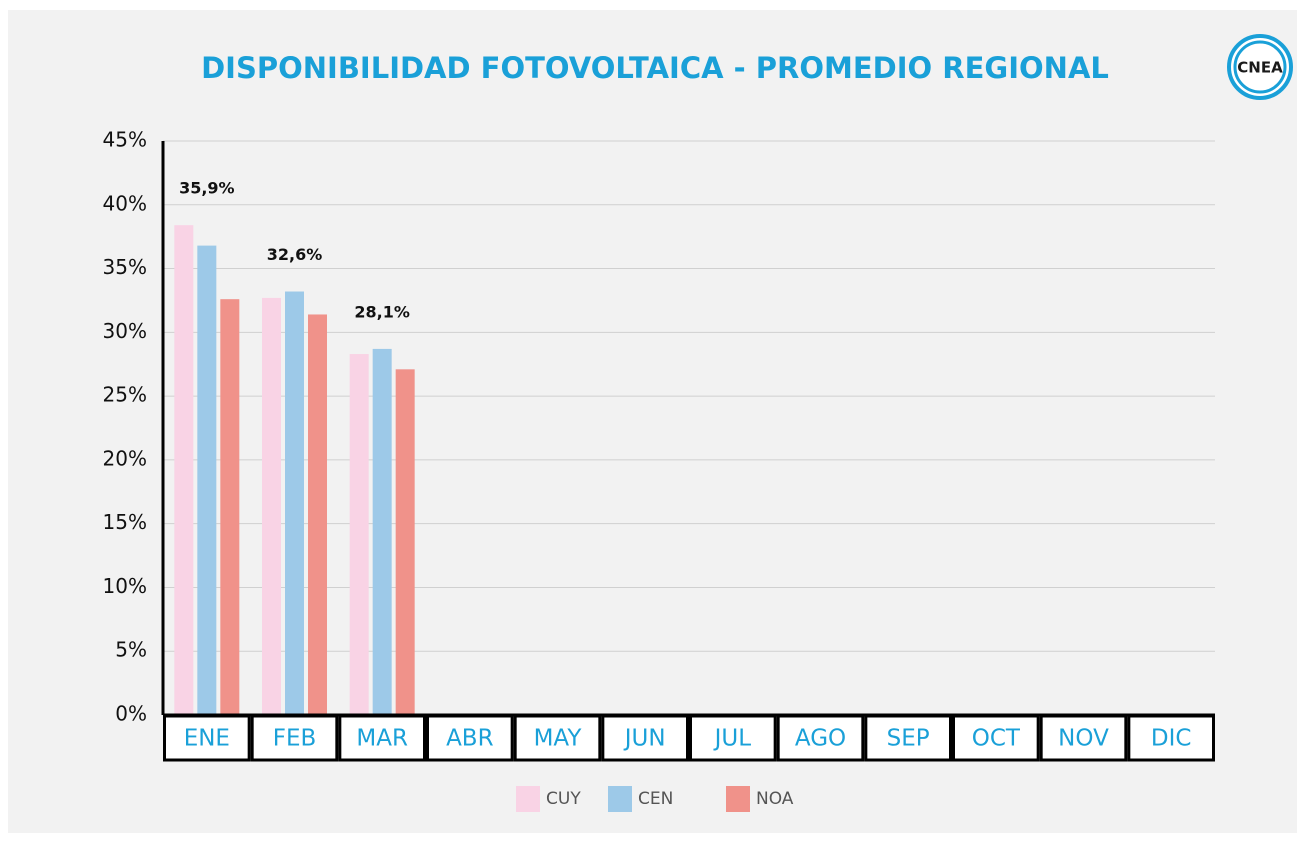 This screenshot has height=843, width=1305. Describe the element at coordinates (131, 650) in the screenshot. I see `y-tick-label: 5%` at that location.